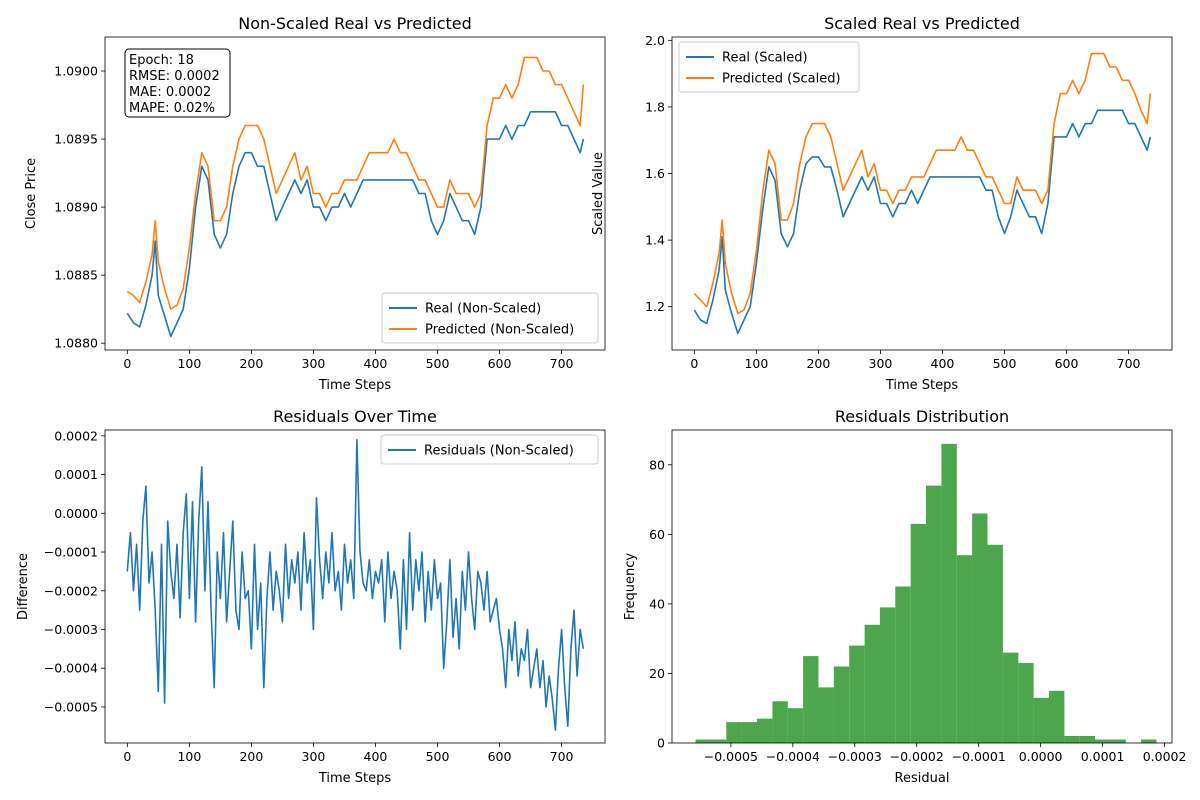 This screenshot has width=1200, height=800. What do you see at coordinates (355, 416) in the screenshot?
I see `chart-title: Residuals Over Time` at bounding box center [355, 416].